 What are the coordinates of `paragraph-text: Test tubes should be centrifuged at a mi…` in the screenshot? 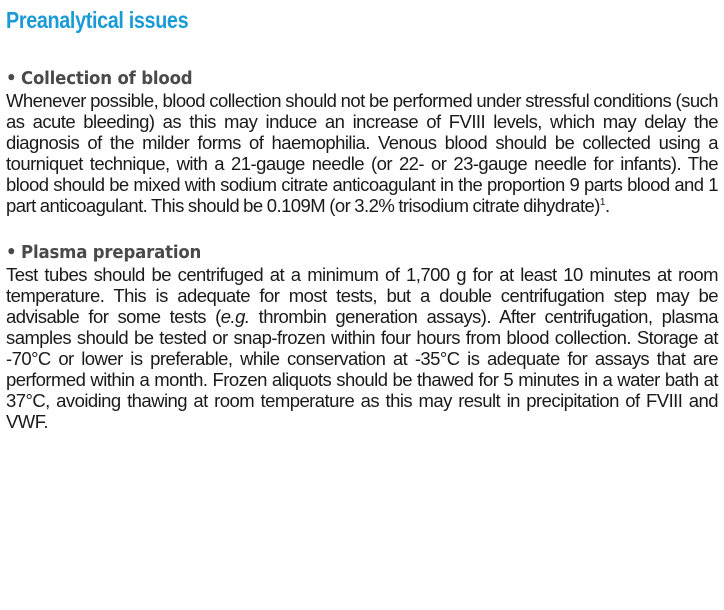 It's located at (362, 295).